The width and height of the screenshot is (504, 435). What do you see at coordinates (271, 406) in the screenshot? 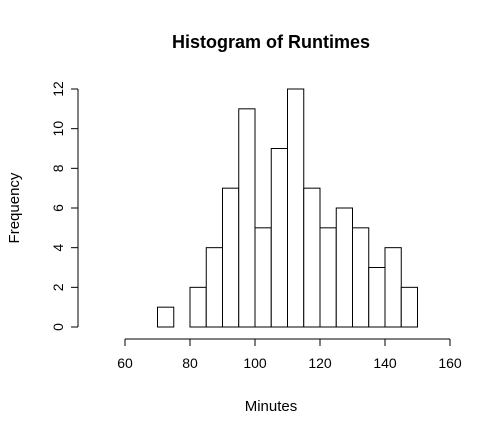
I see `x-axis-label: Minutes` at bounding box center [271, 406].